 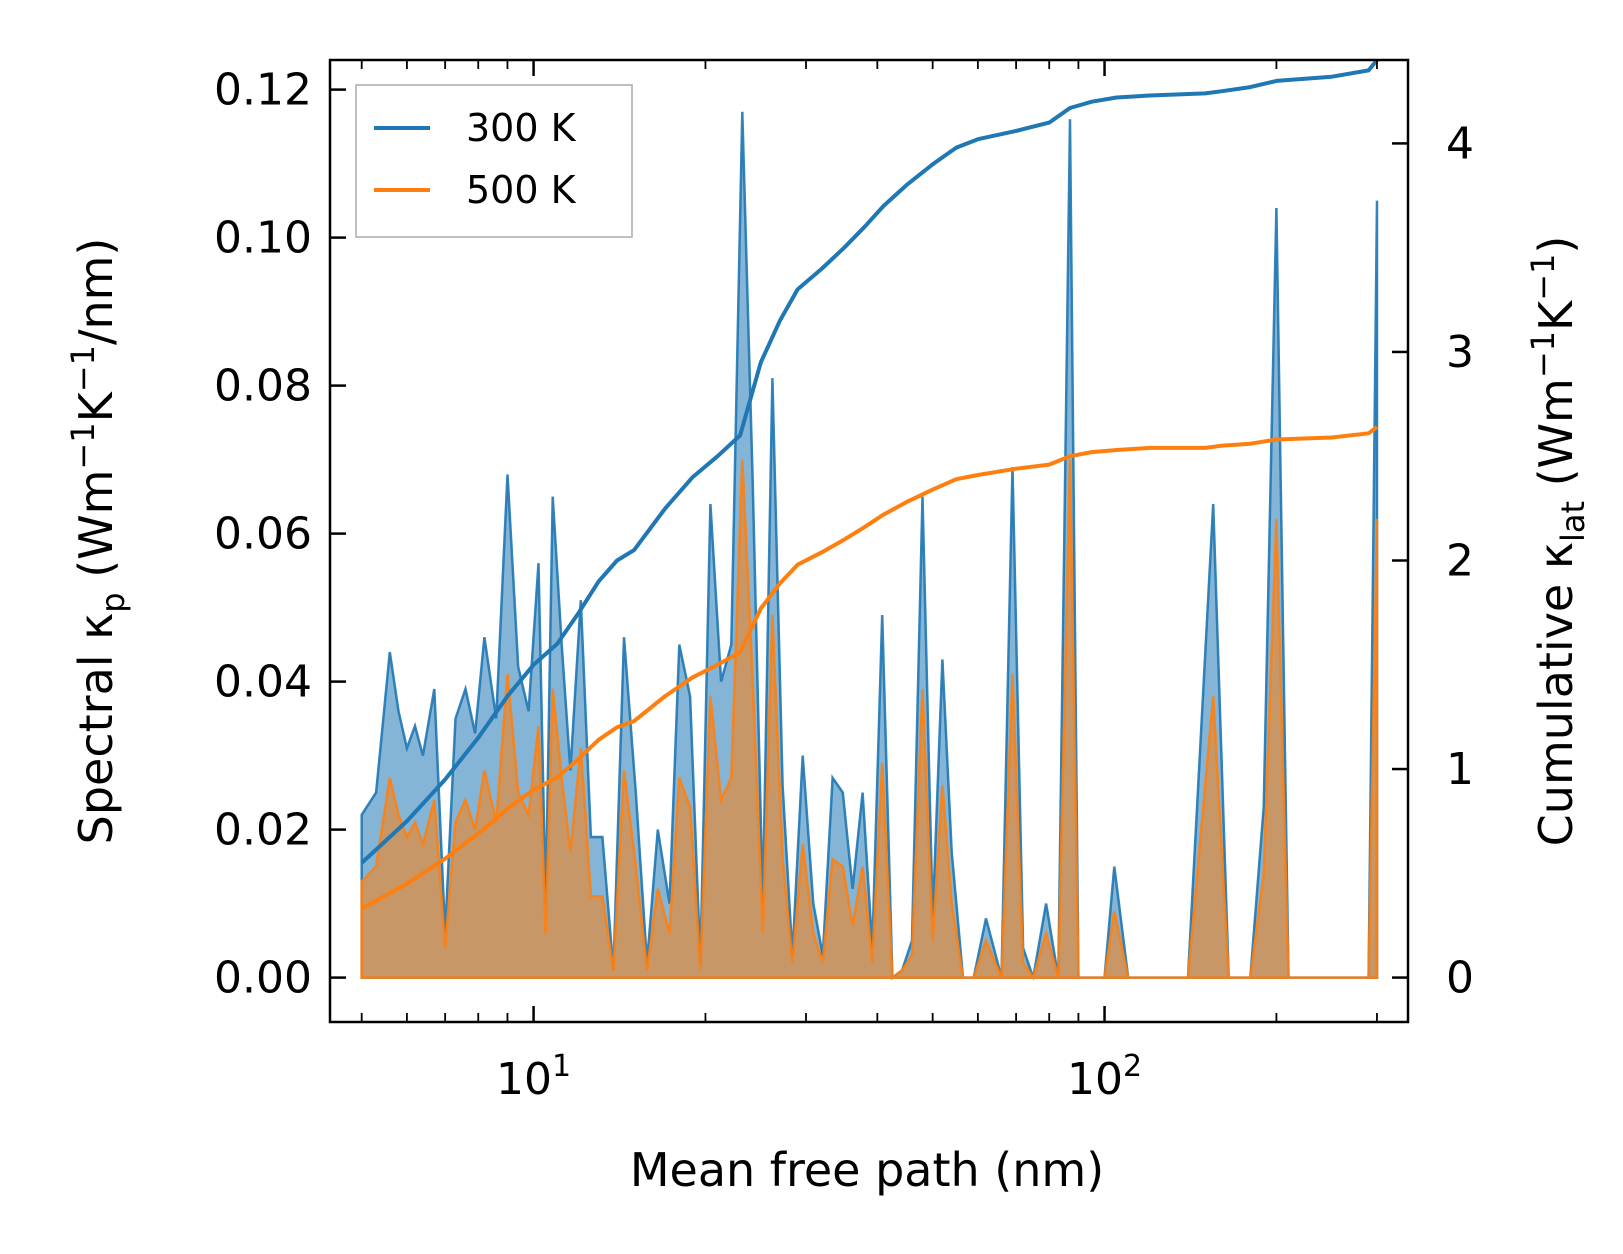 I want to click on y-left-tick-label: 0.06, so click(x=263, y=534).